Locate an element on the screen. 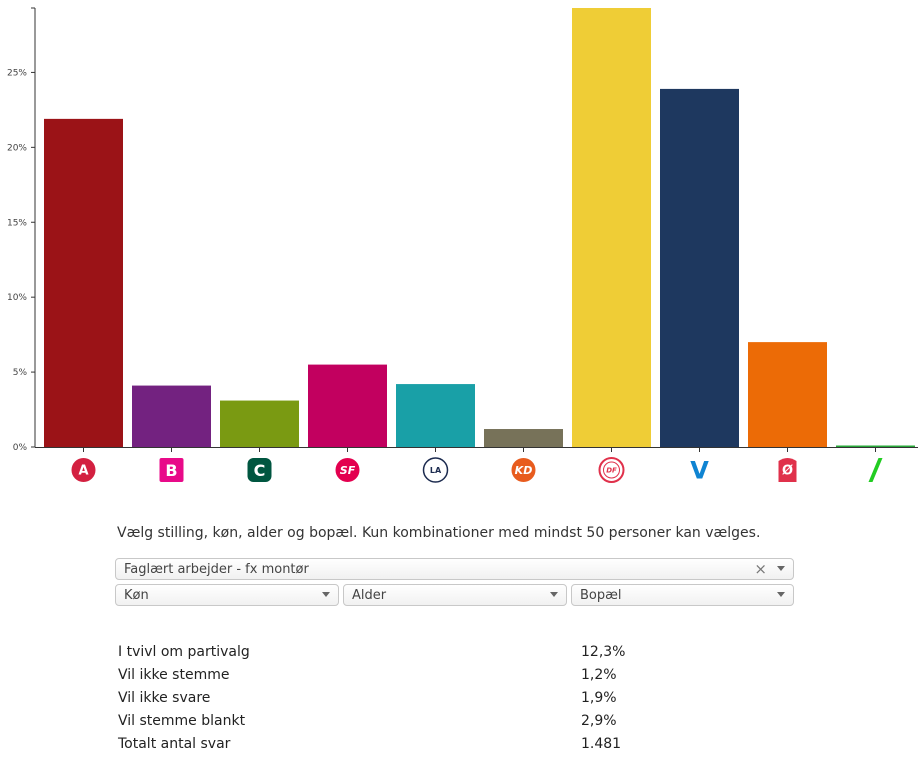 This screenshot has width=924, height=762. stat-label: Totalt antal svar is located at coordinates (174, 744).